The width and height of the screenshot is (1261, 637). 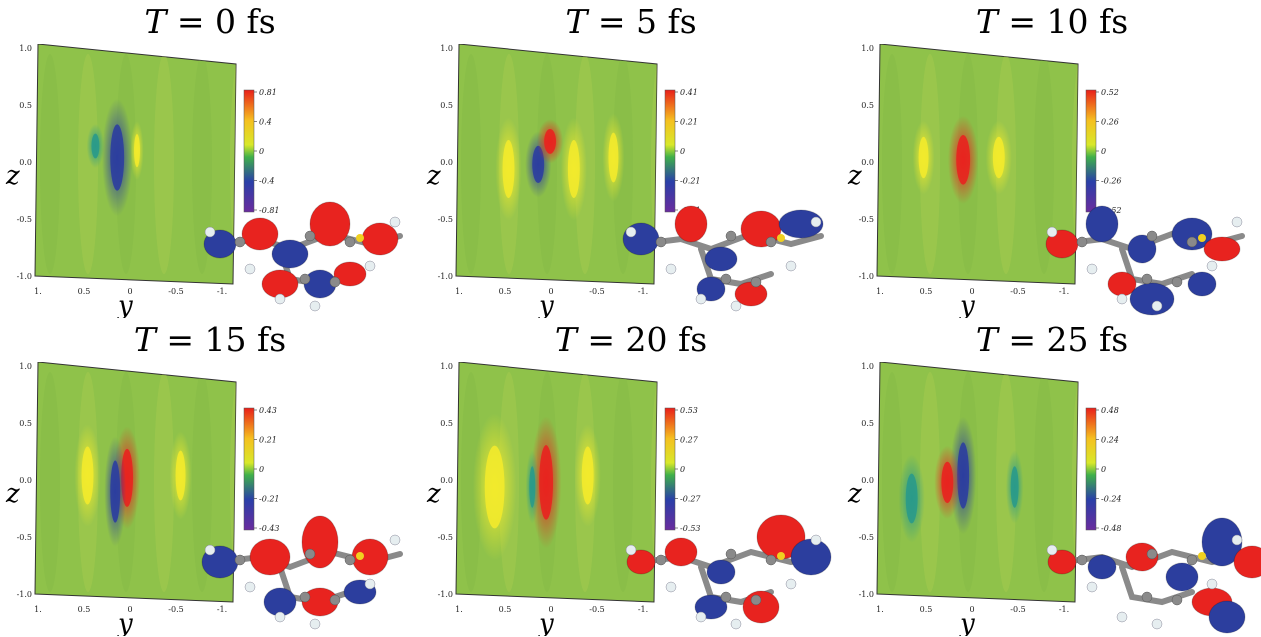 I want to click on colorbar-tick-label: -0.27, so click(x=690, y=499).